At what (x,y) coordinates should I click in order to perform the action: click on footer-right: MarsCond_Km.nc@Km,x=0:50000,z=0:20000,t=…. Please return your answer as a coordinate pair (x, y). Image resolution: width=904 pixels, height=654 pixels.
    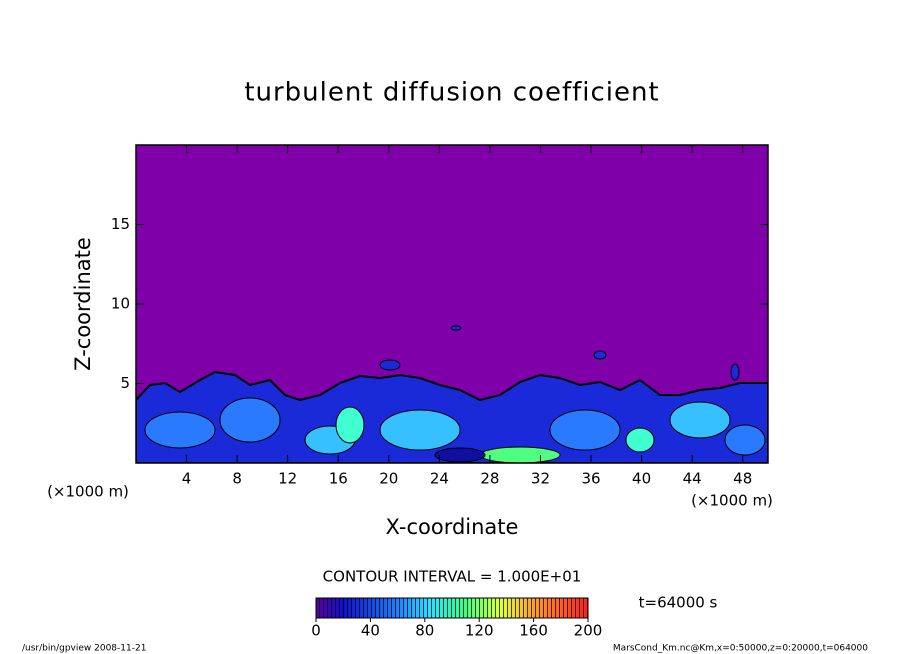
    Looking at the image, I should click on (740, 649).